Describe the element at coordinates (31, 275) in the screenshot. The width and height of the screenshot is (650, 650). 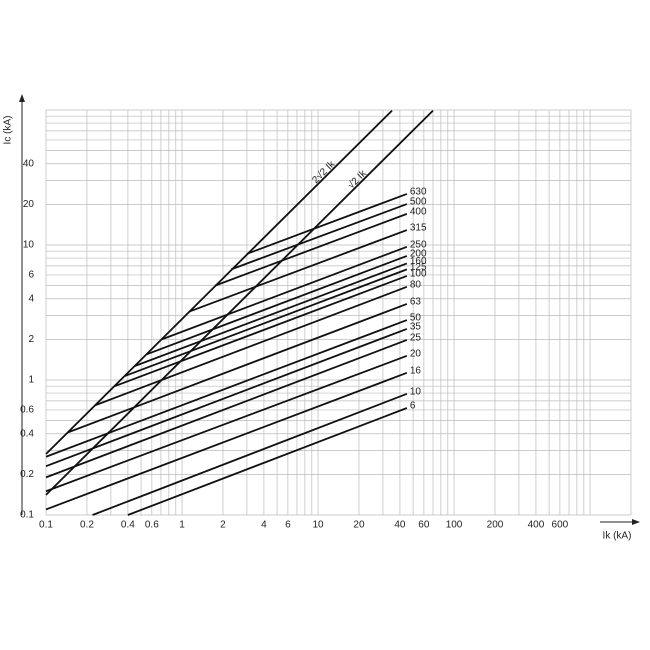
I see `y-tick-label: 6` at that location.